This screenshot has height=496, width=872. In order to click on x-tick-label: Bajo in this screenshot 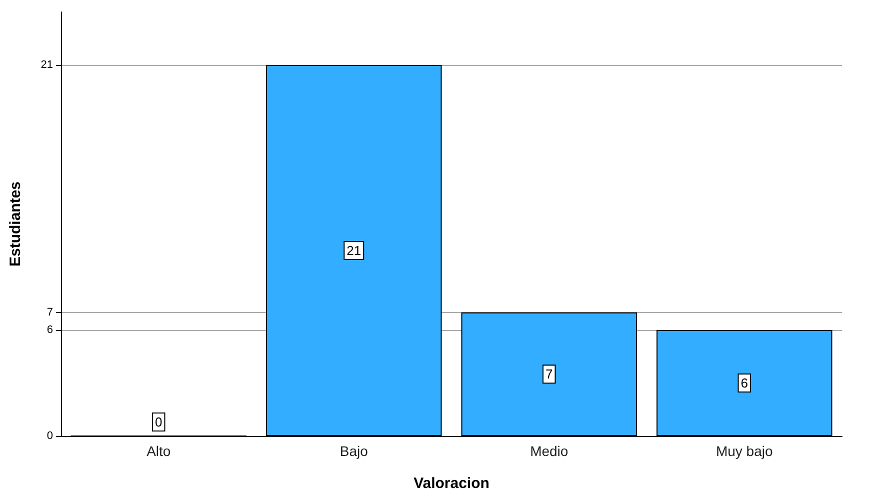, I will do `click(354, 451)`.